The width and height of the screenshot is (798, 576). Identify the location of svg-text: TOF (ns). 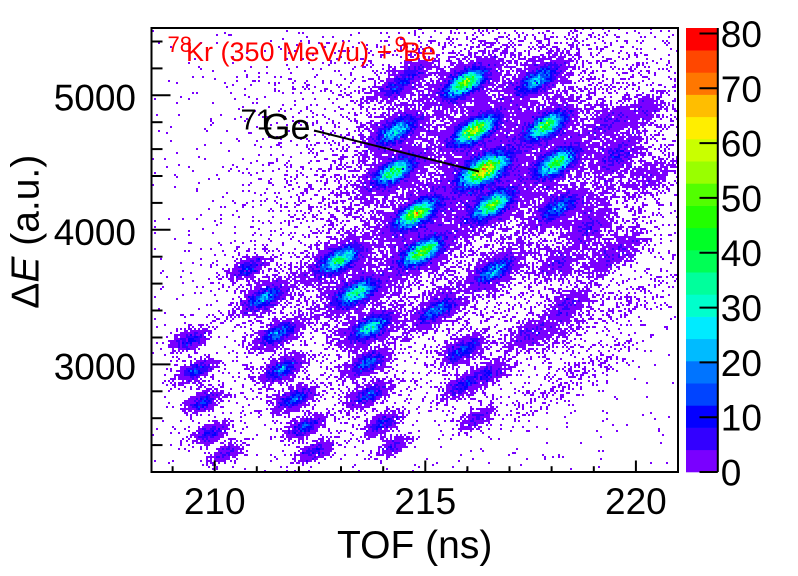
(414, 545).